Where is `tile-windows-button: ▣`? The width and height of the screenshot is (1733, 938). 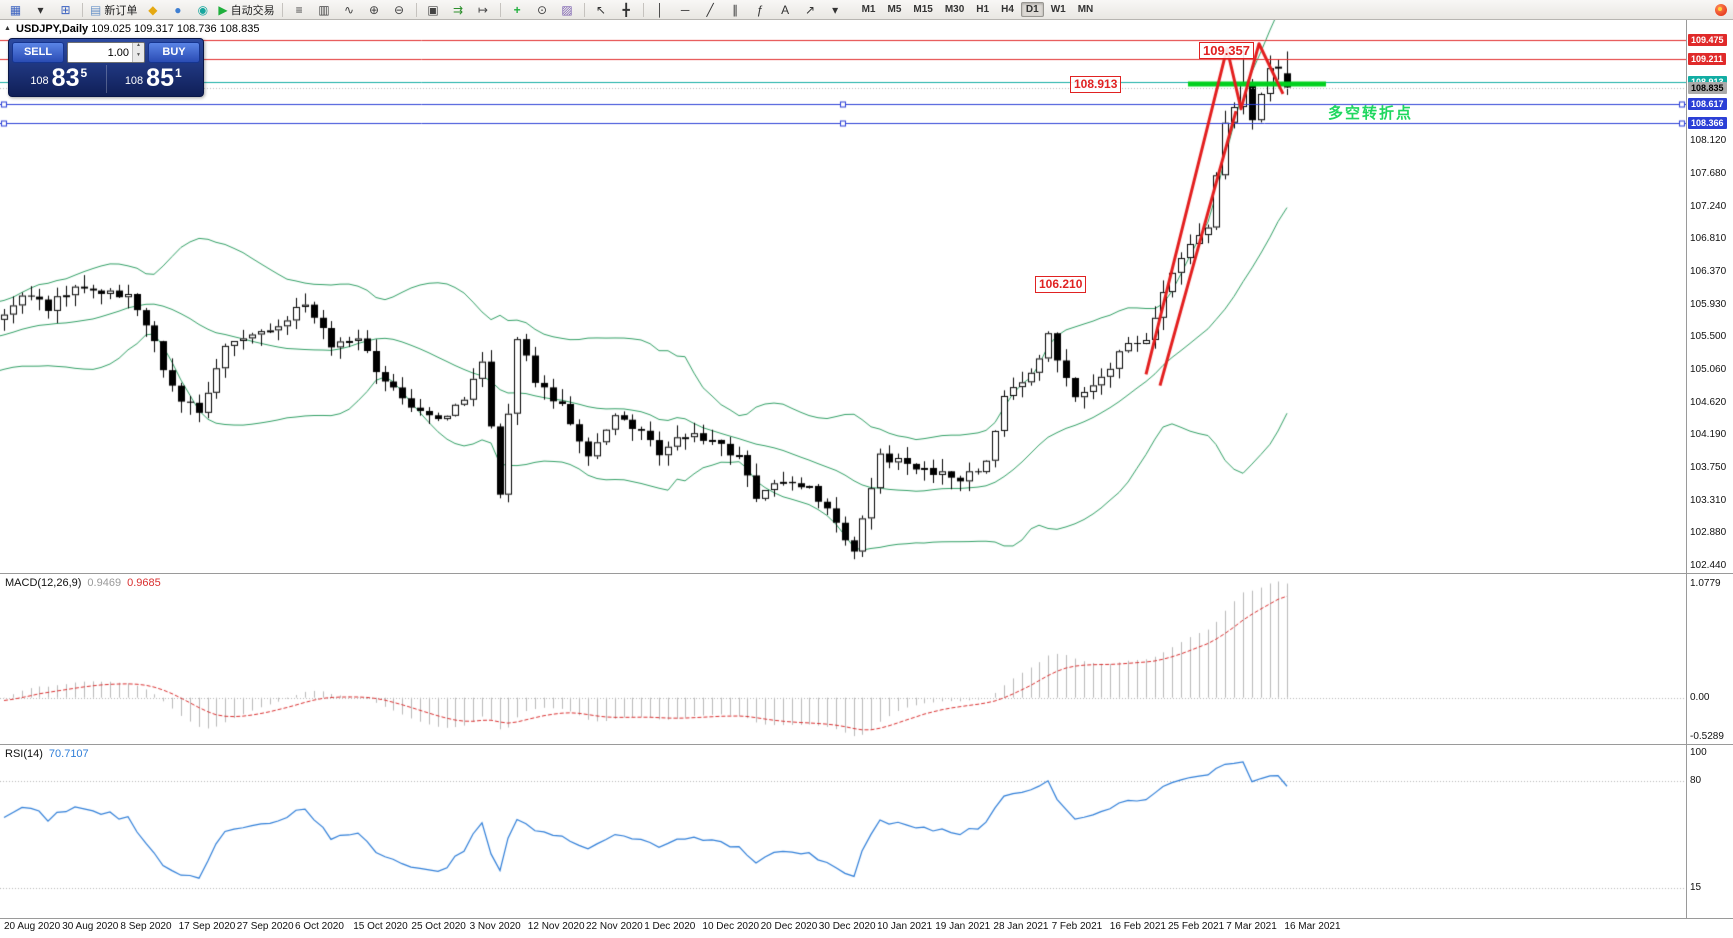 tile-windows-button: ▣ is located at coordinates (433, 9).